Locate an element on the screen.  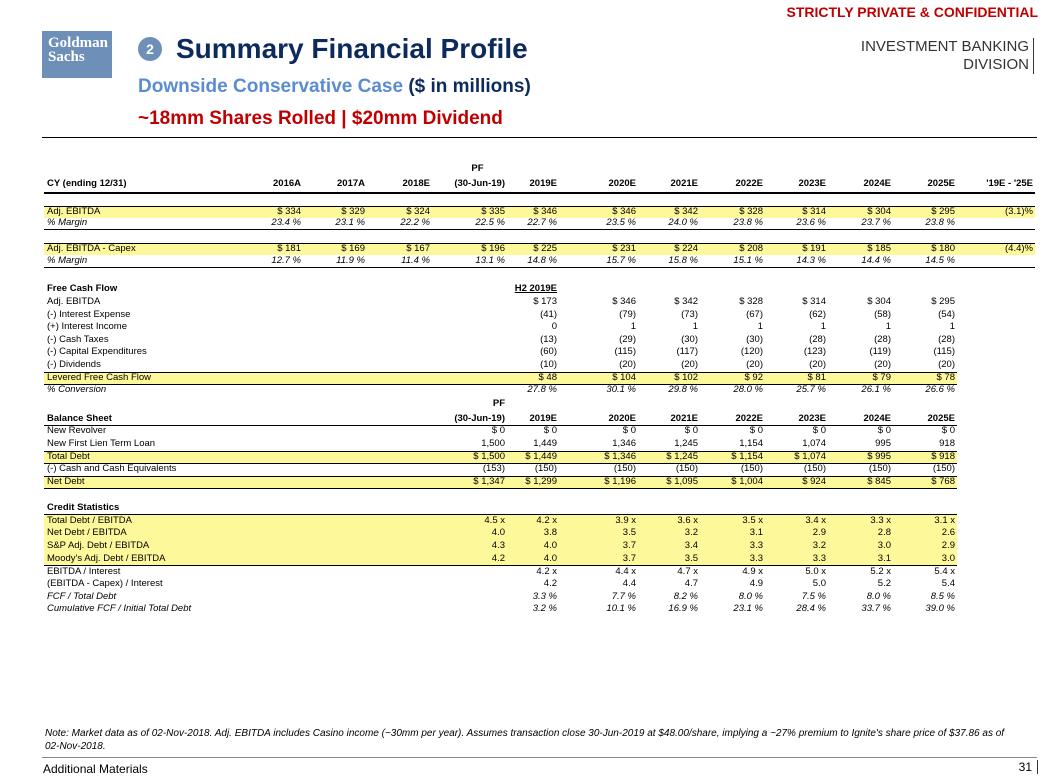
cell: 7.7 % is located at coordinates (623, 596).